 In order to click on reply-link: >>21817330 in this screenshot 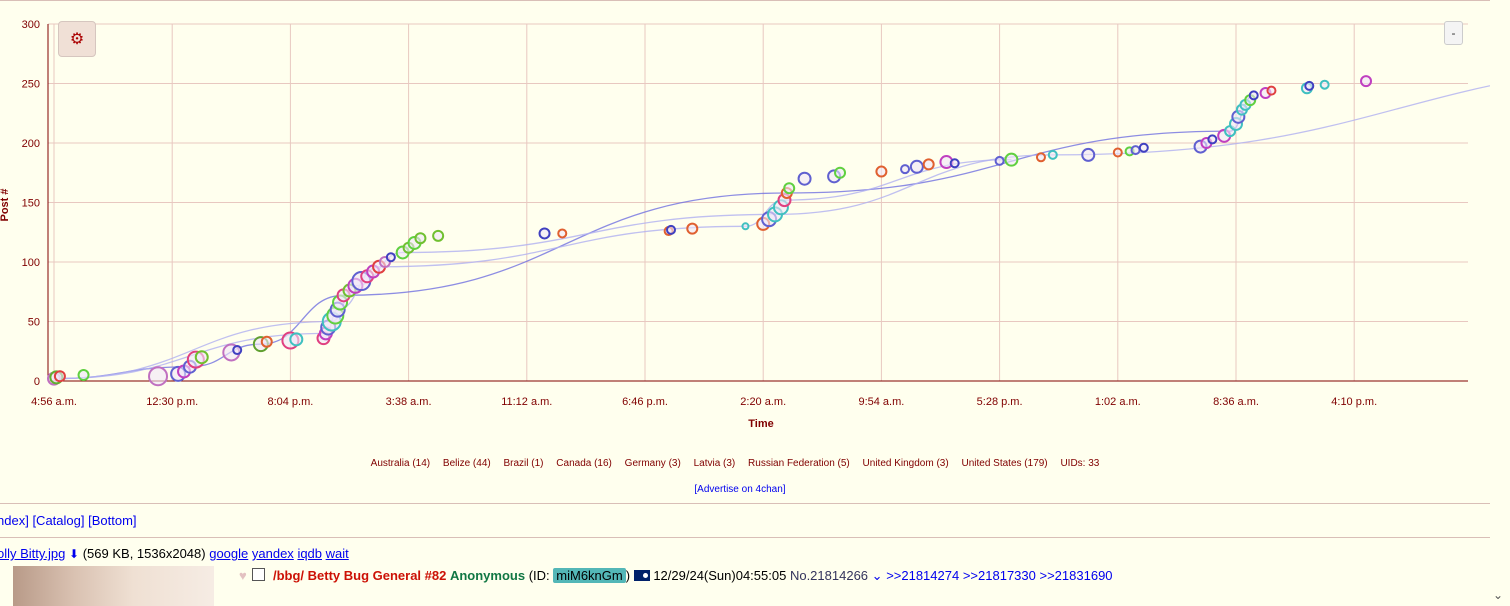, I will do `click(999, 575)`.